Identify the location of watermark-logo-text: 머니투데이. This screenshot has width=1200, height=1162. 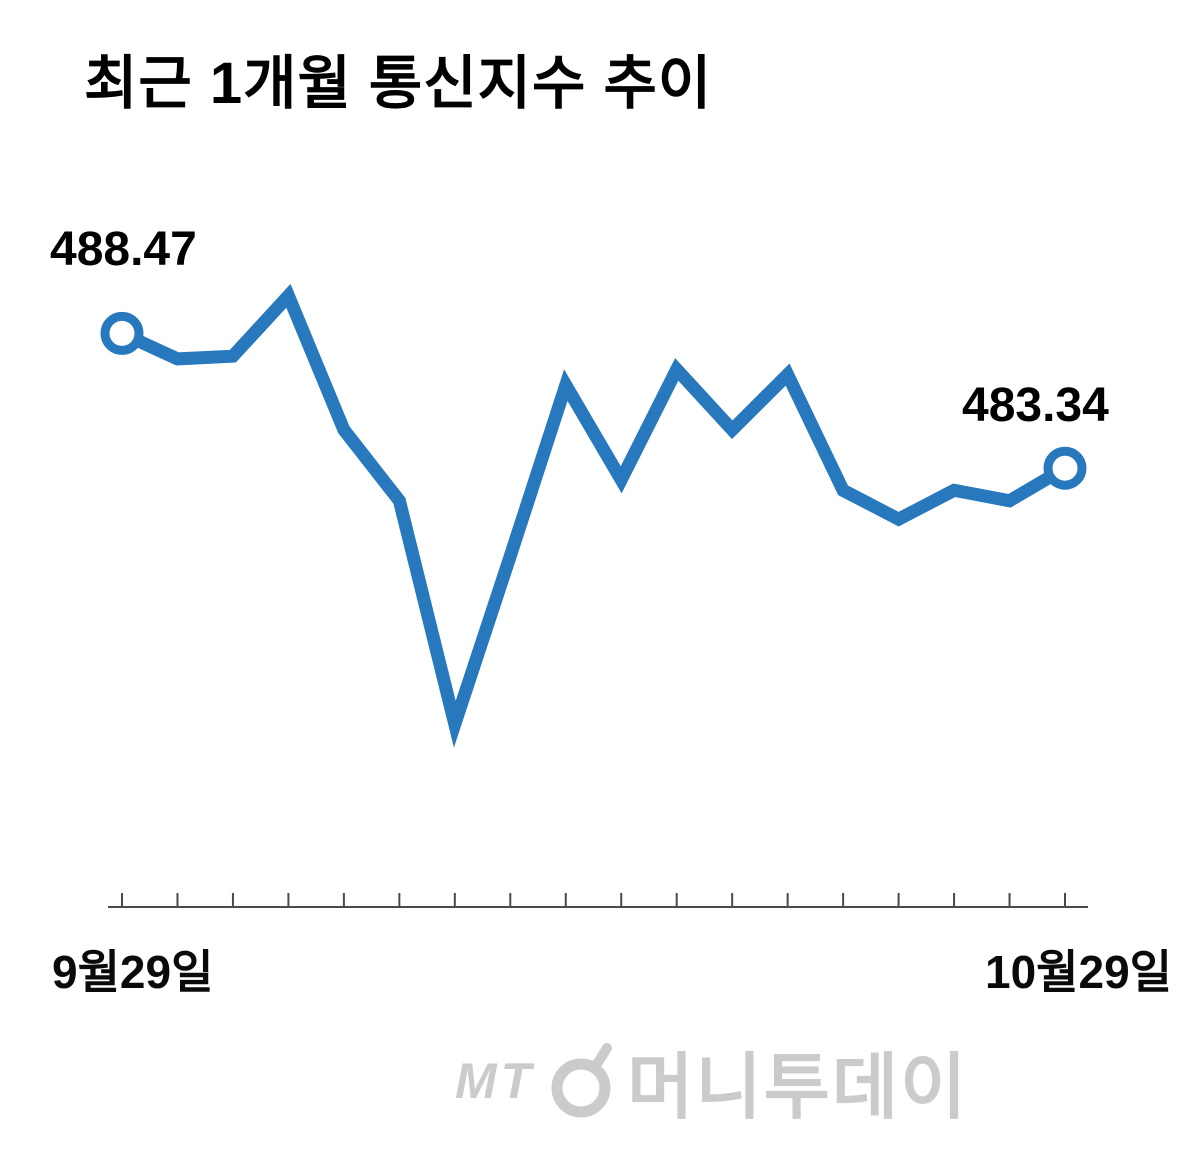
(798, 1088).